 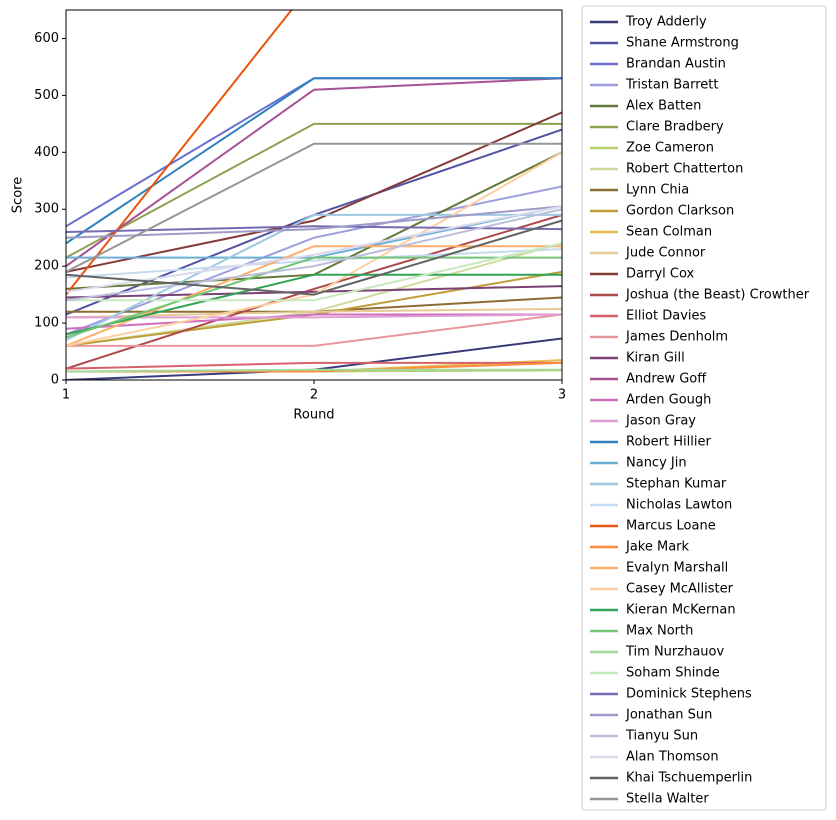 I want to click on legend-label: Brandan Austin, so click(x=676, y=64).